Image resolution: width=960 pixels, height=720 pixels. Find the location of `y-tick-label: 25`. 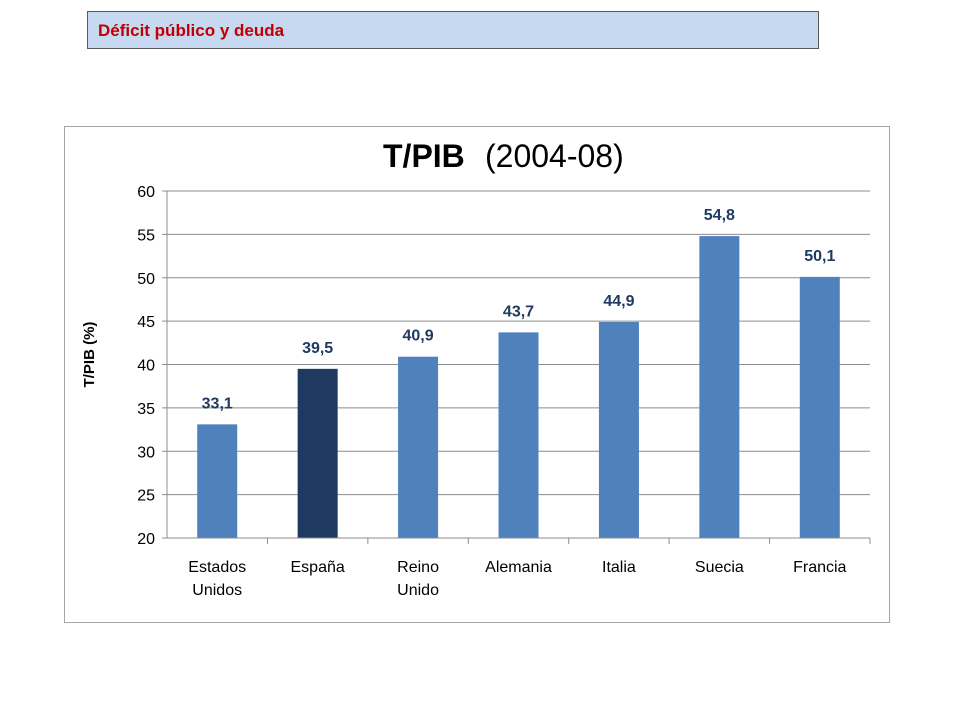

y-tick-label: 25 is located at coordinates (146, 496).